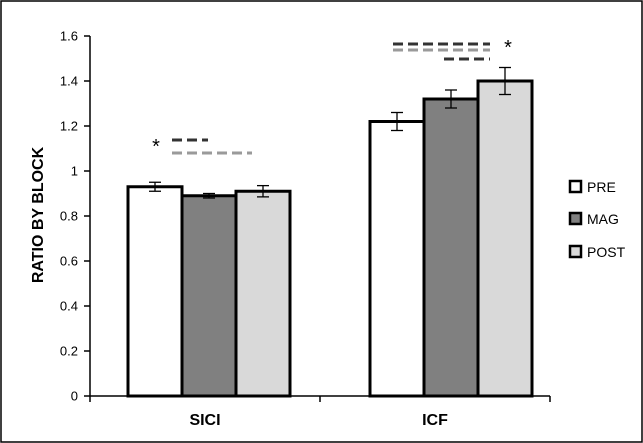  What do you see at coordinates (575, 251) in the screenshot?
I see `legend-swatch-post` at bounding box center [575, 251].